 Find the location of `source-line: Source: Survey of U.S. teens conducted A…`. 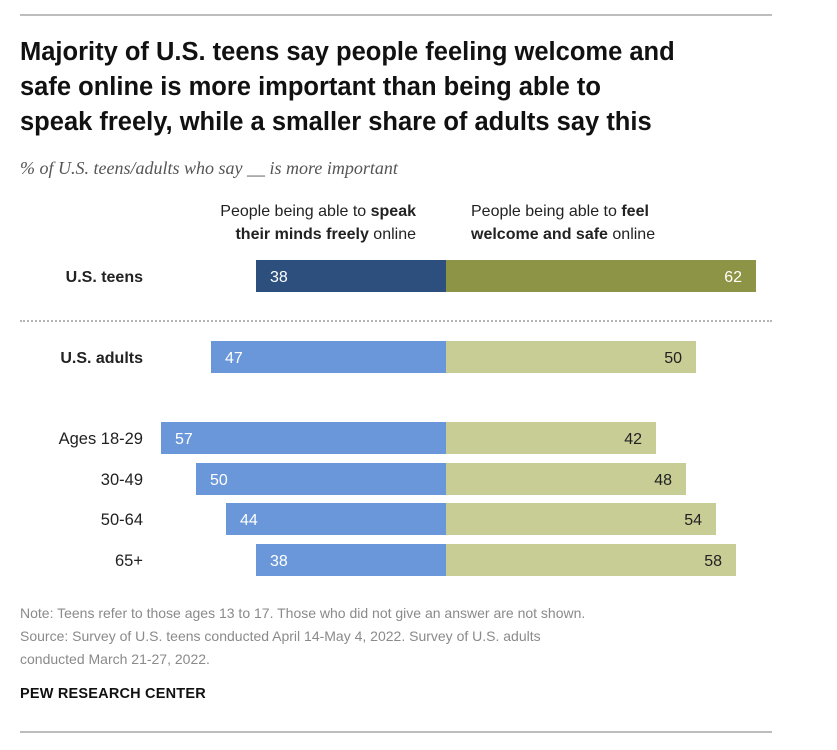

source-line: Source: Survey of U.S. teens conducted A… is located at coordinates (280, 636).